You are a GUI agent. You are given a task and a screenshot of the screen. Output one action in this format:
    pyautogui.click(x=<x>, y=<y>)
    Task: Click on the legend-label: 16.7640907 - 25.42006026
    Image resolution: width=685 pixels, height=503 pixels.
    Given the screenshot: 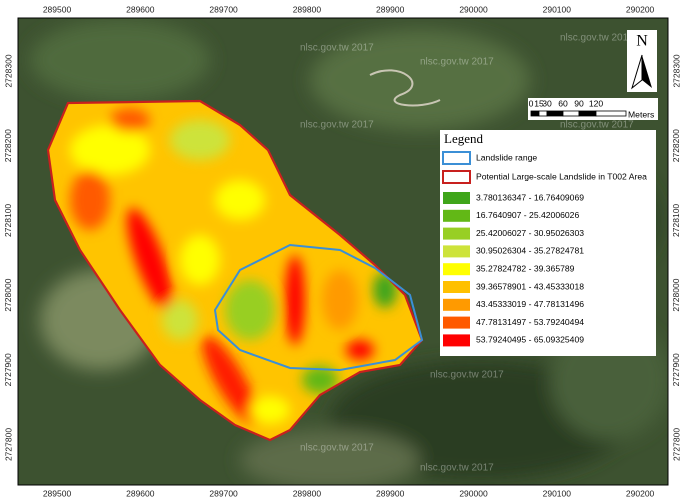 What is the action you would take?
    pyautogui.click(x=527, y=215)
    